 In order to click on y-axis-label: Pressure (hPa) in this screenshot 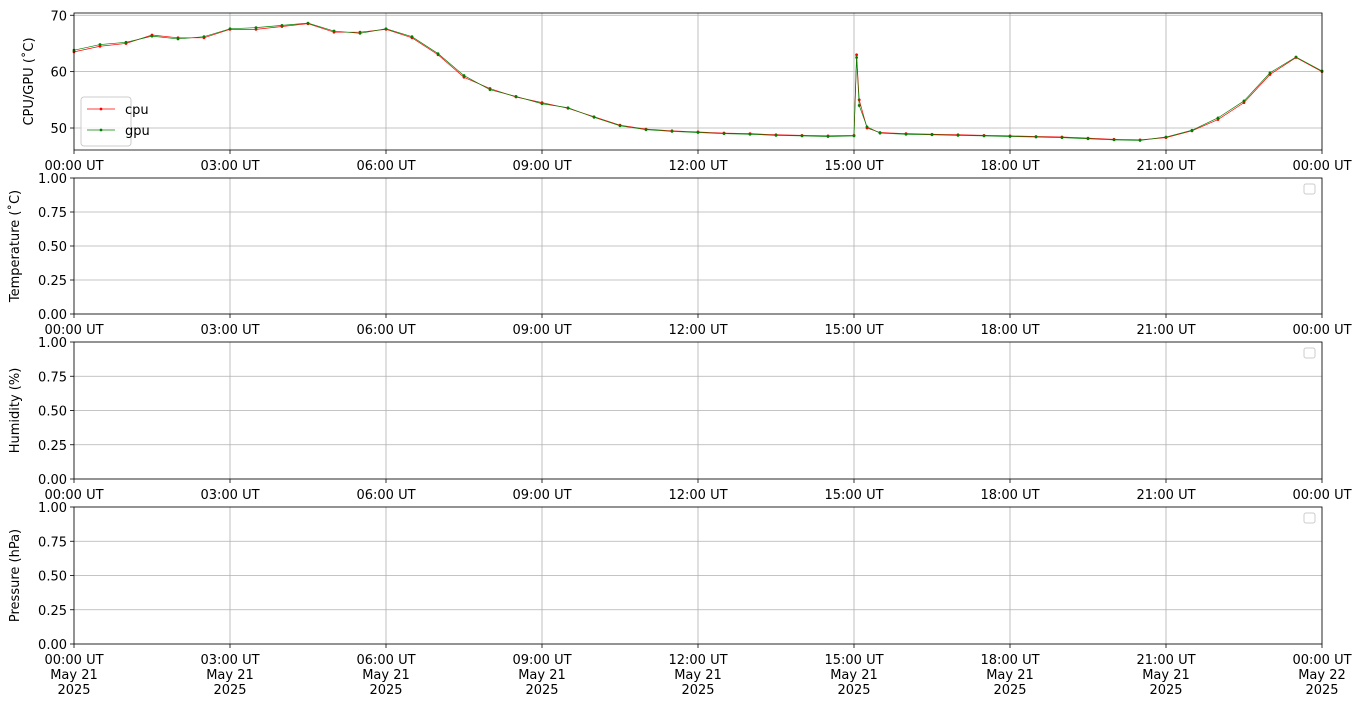, I will do `click(15, 575)`.